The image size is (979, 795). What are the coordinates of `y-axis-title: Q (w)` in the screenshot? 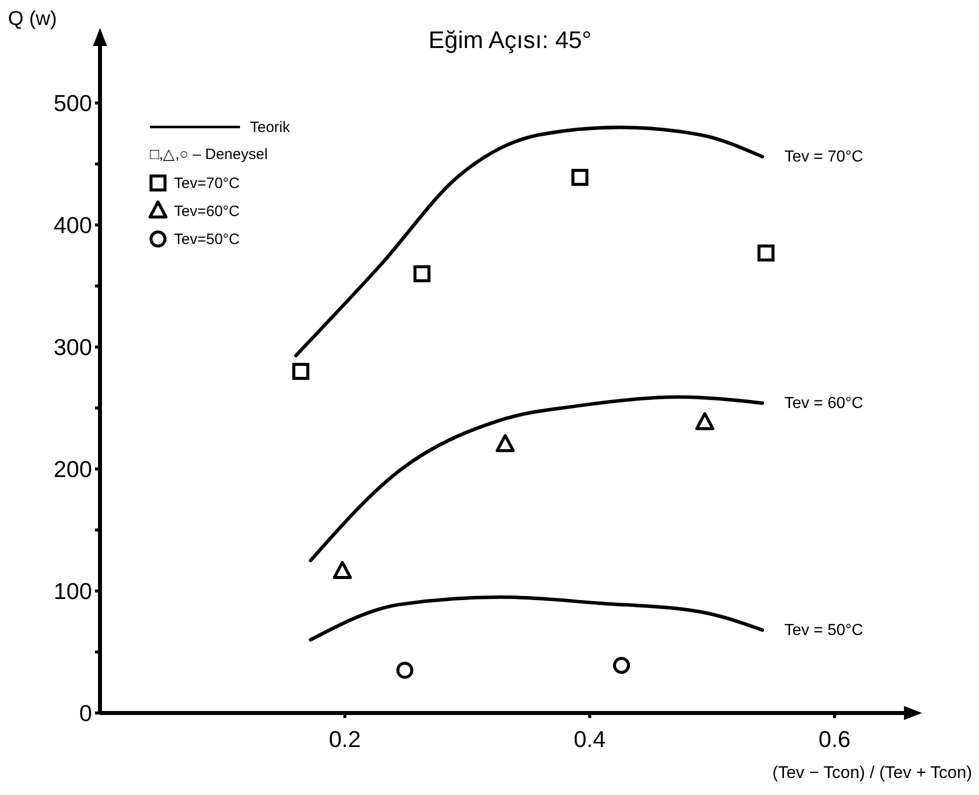 It's located at (32, 19).